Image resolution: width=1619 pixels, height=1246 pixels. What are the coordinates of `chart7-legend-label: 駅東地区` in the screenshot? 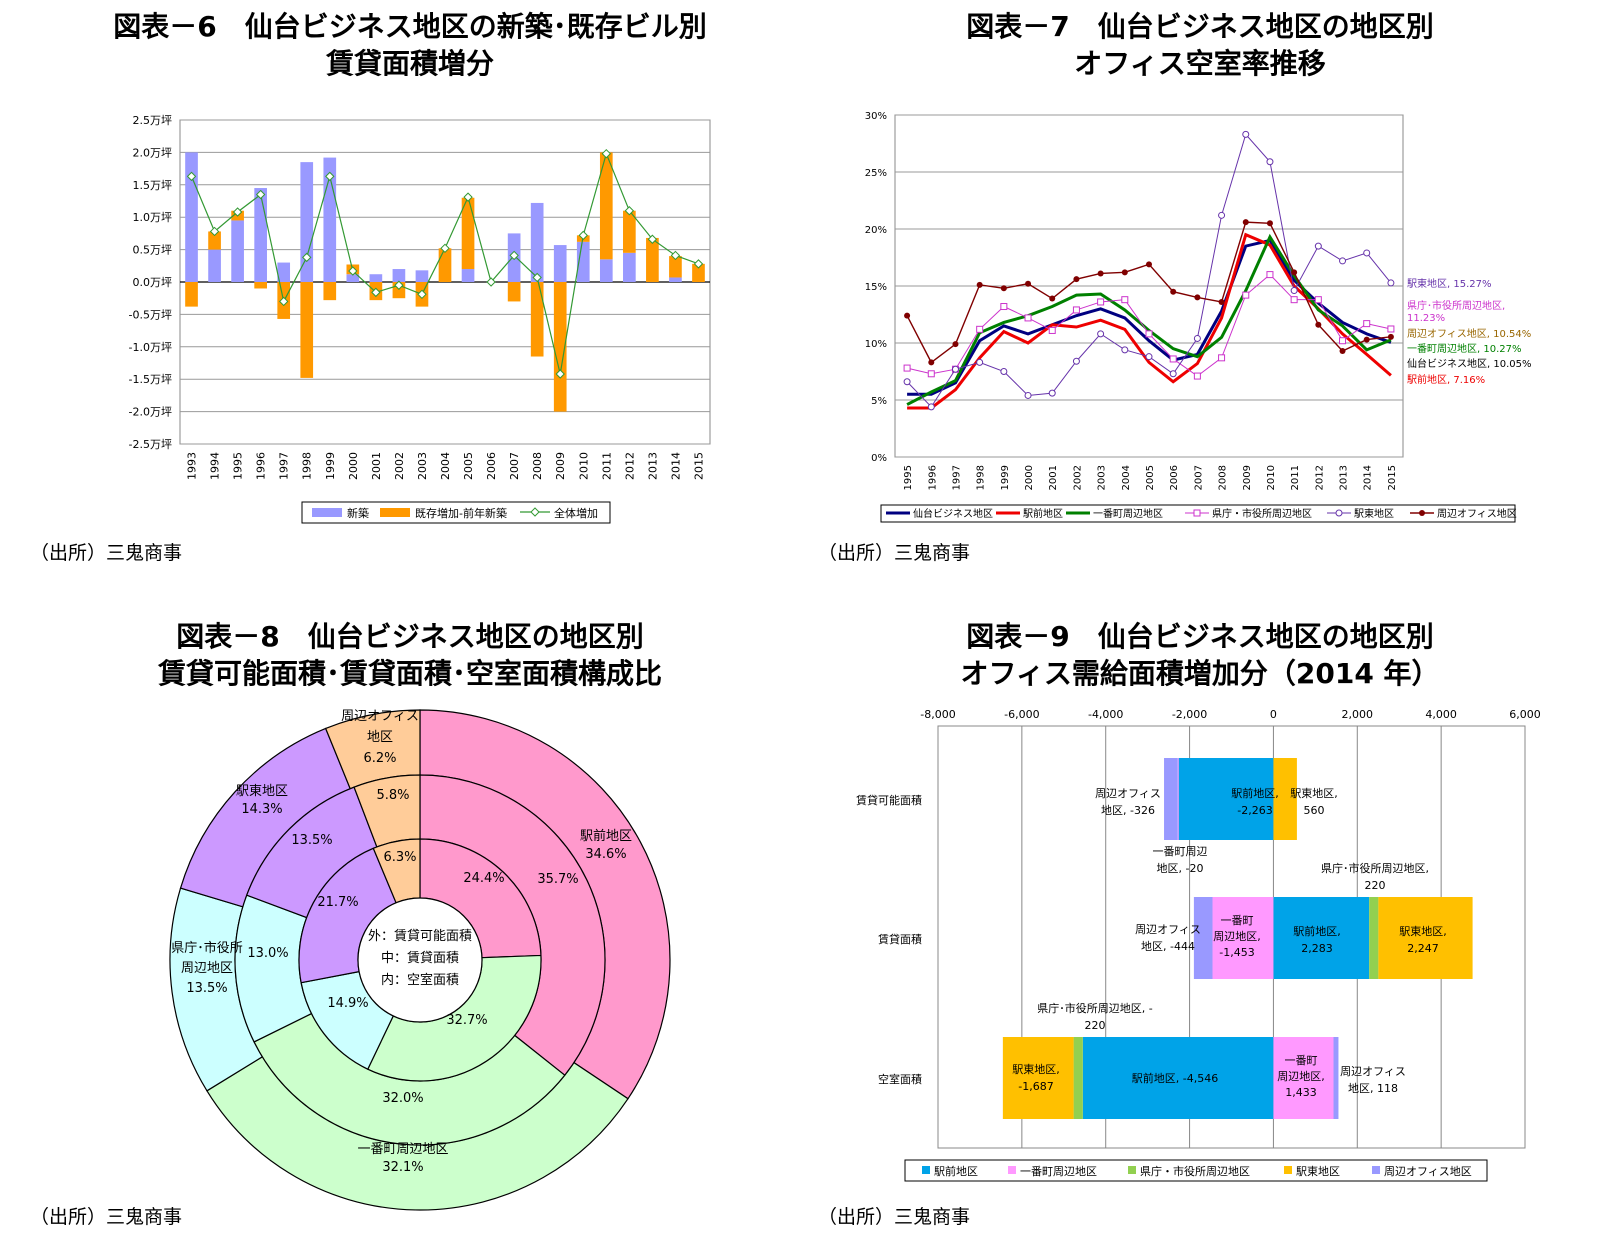 It's located at (1374, 513).